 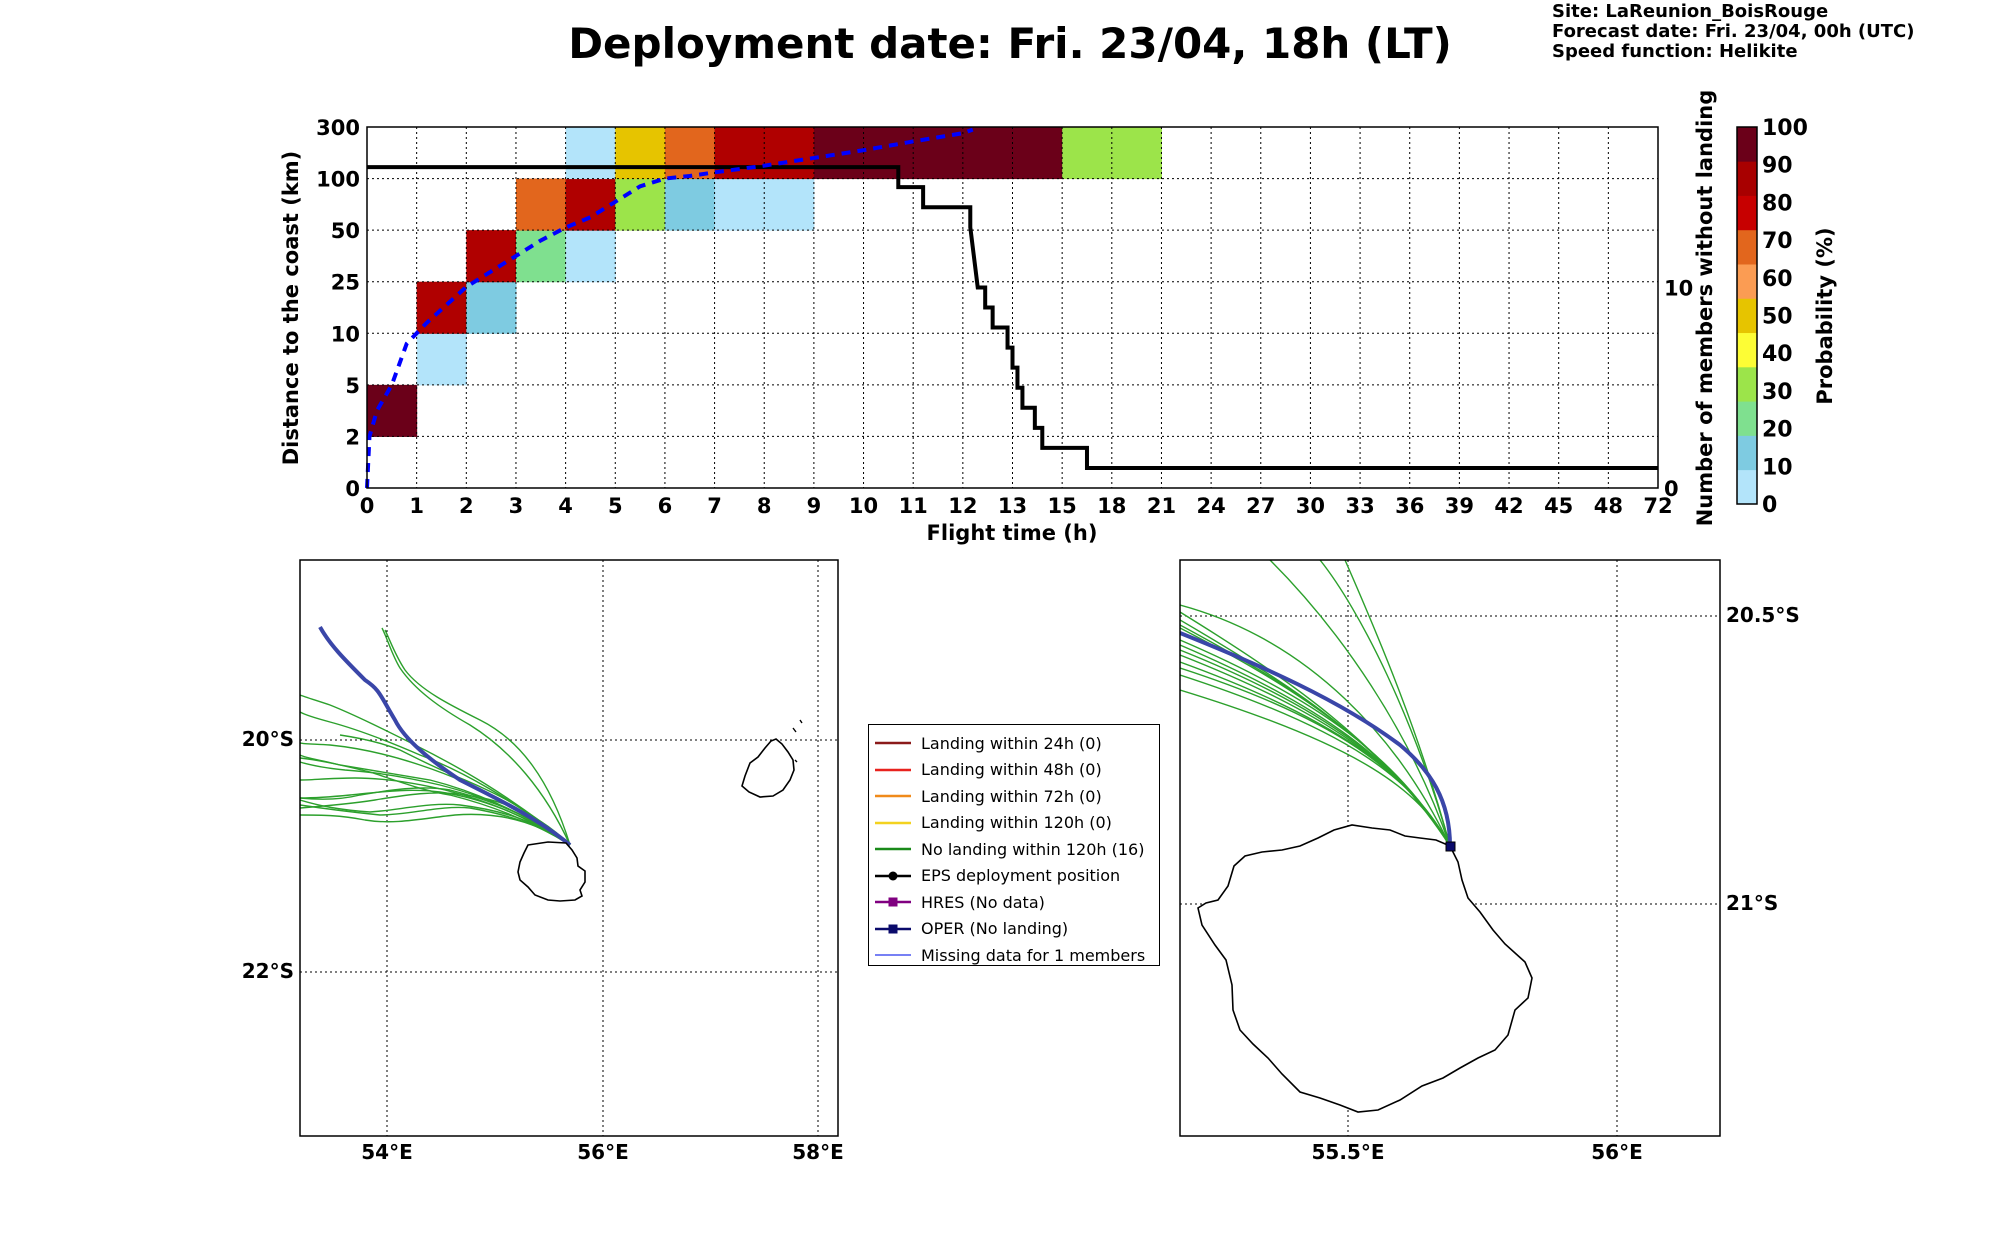 I want to click on legend-item: No landing within 120h (16), so click(x=1014, y=849).